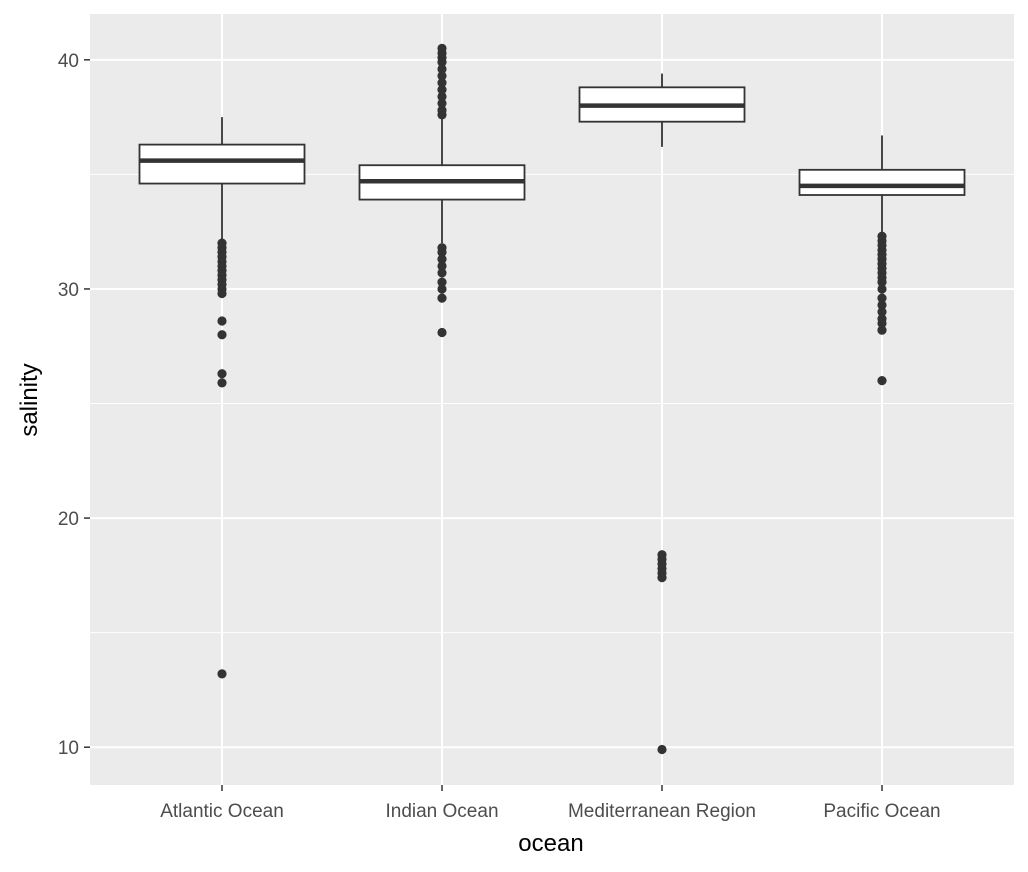  What do you see at coordinates (550, 843) in the screenshot?
I see `x-axis-title: ocean` at bounding box center [550, 843].